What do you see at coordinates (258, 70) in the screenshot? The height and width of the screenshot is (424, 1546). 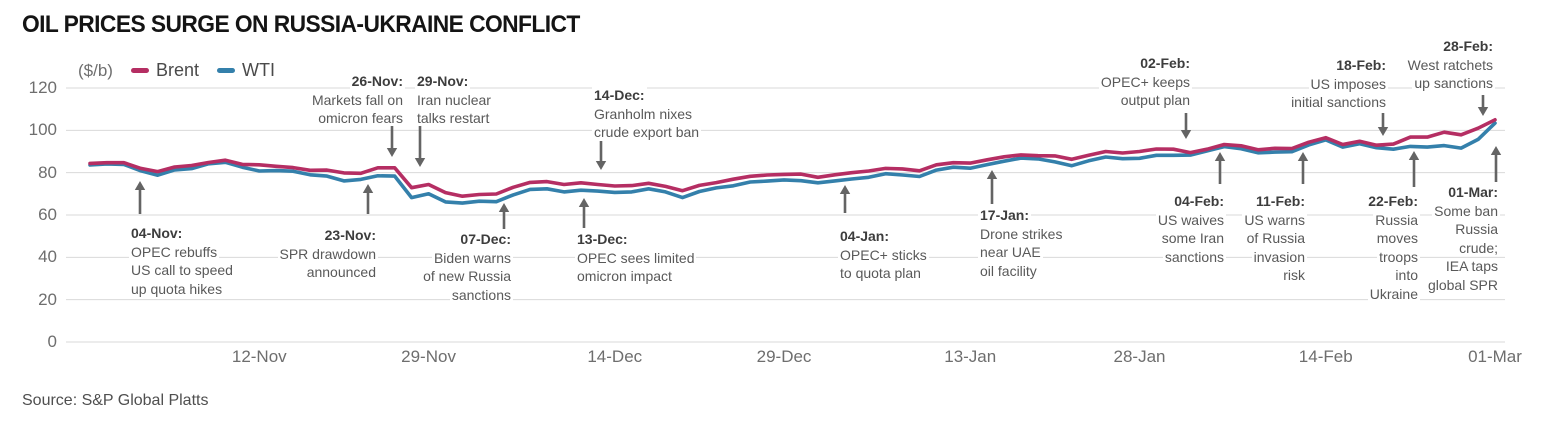 I see `legend-label-wti: WTI` at bounding box center [258, 70].